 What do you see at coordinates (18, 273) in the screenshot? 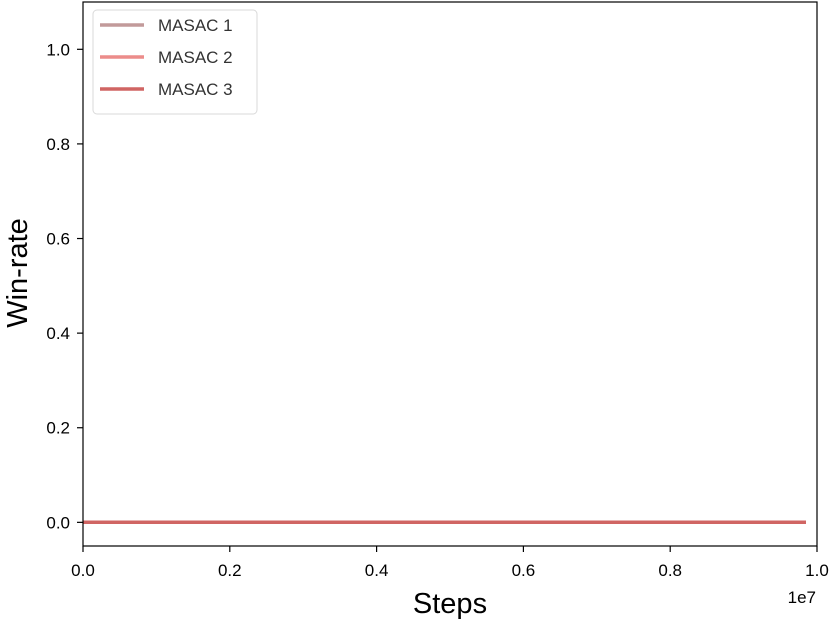
I see `y-axis-title: Win-rate` at bounding box center [18, 273].